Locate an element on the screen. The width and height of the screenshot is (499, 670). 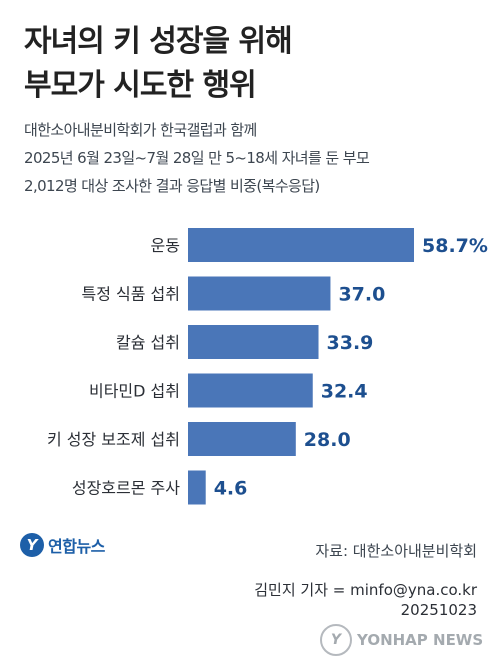
category-label: 키 성장 보조제 섭취 is located at coordinates (113, 439).